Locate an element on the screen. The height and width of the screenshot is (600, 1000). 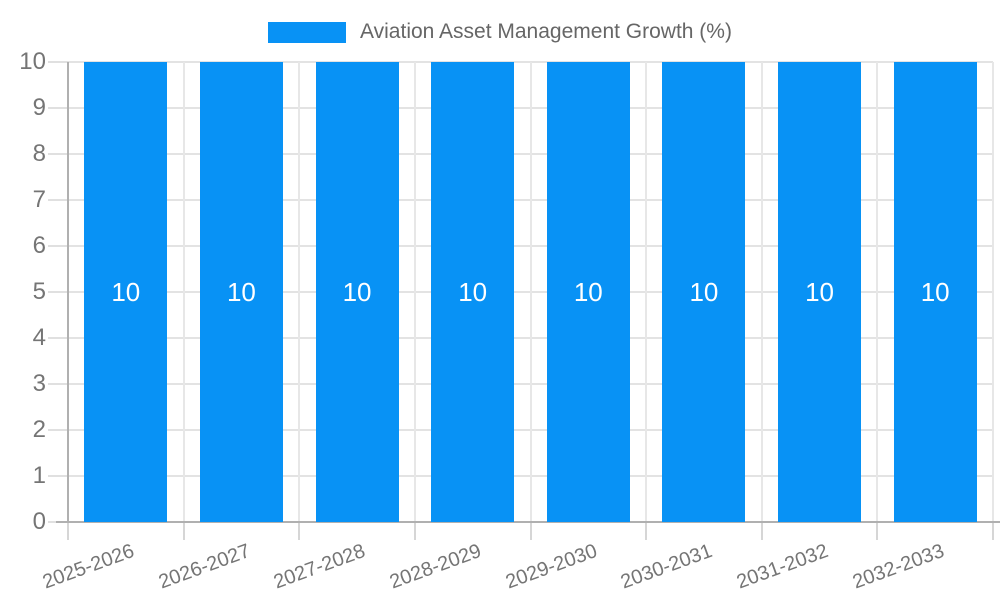
x-tick-label: 2032-2033 is located at coordinates (898, 567).